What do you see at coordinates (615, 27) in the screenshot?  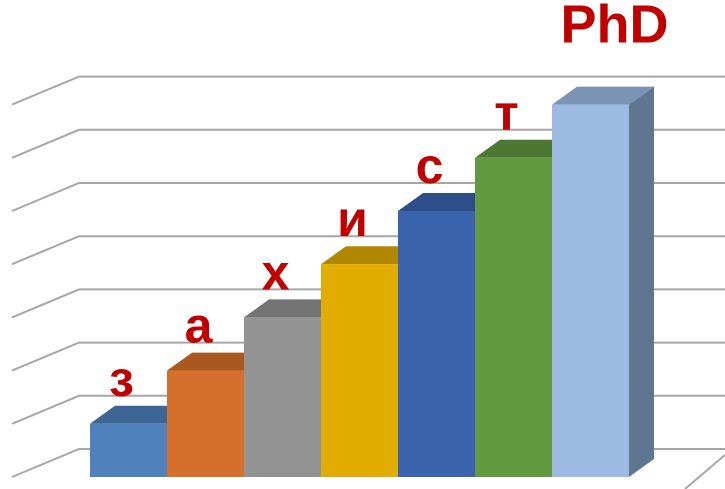 I see `bar-label: PhD` at bounding box center [615, 27].